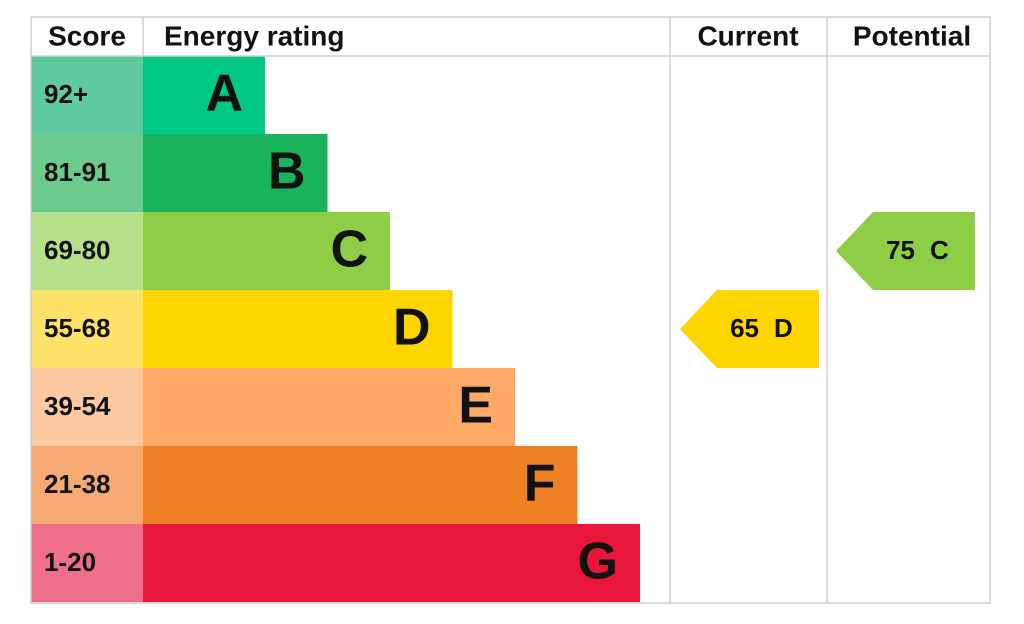 This screenshot has height=624, width=1024. Describe the element at coordinates (77, 406) in the screenshot. I see `score-label: 39-54` at that location.